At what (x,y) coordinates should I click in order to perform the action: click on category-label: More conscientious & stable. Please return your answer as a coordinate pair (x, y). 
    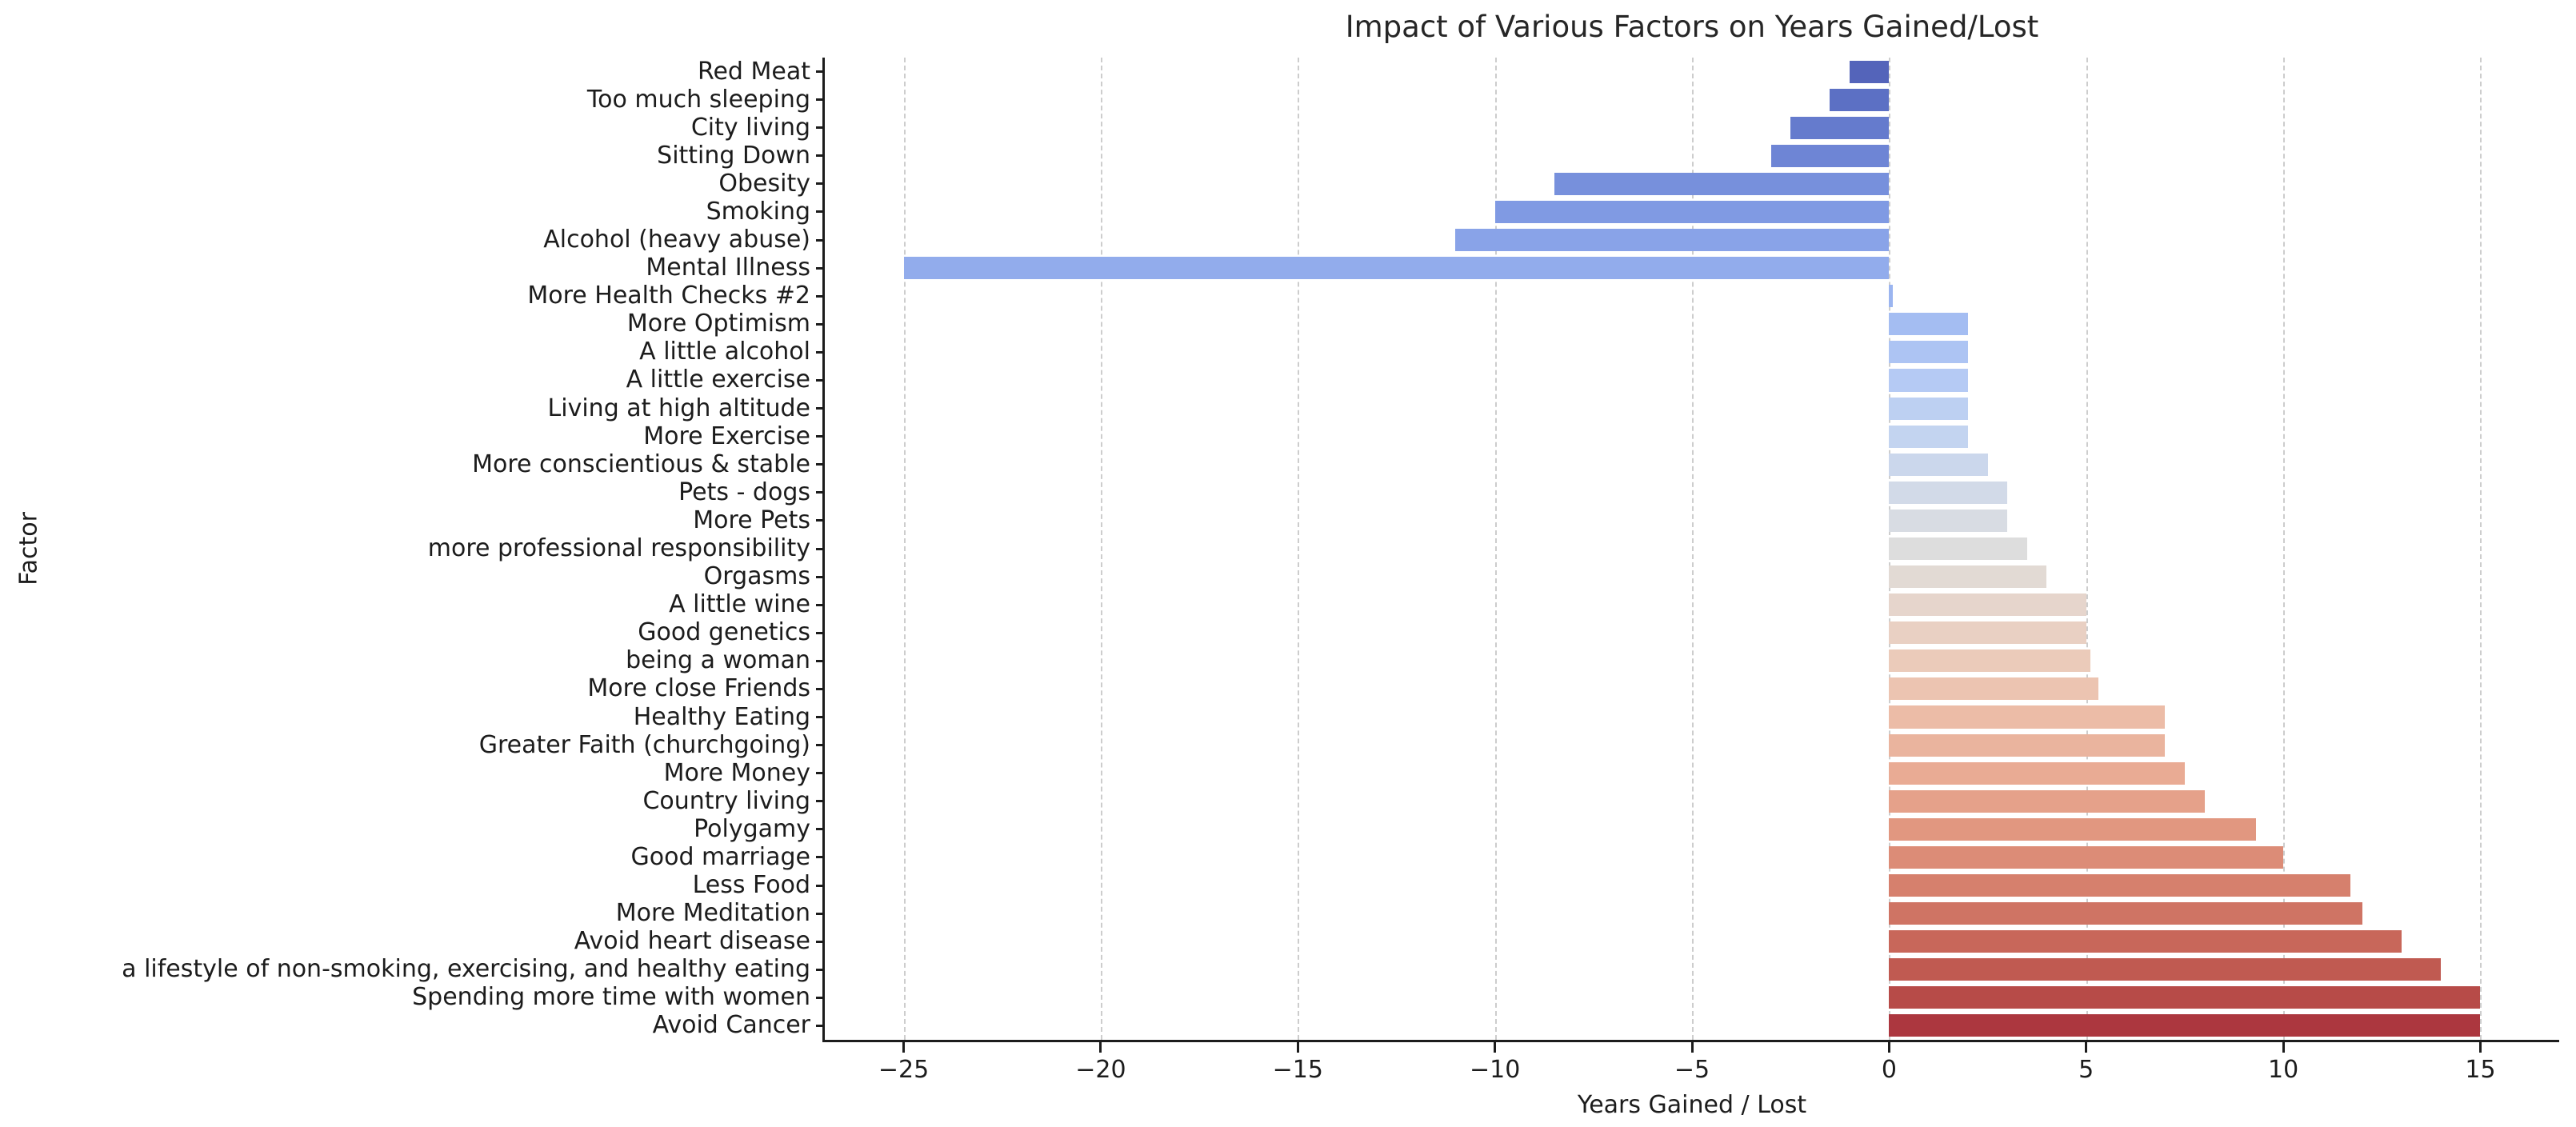
    Looking at the image, I should click on (641, 464).